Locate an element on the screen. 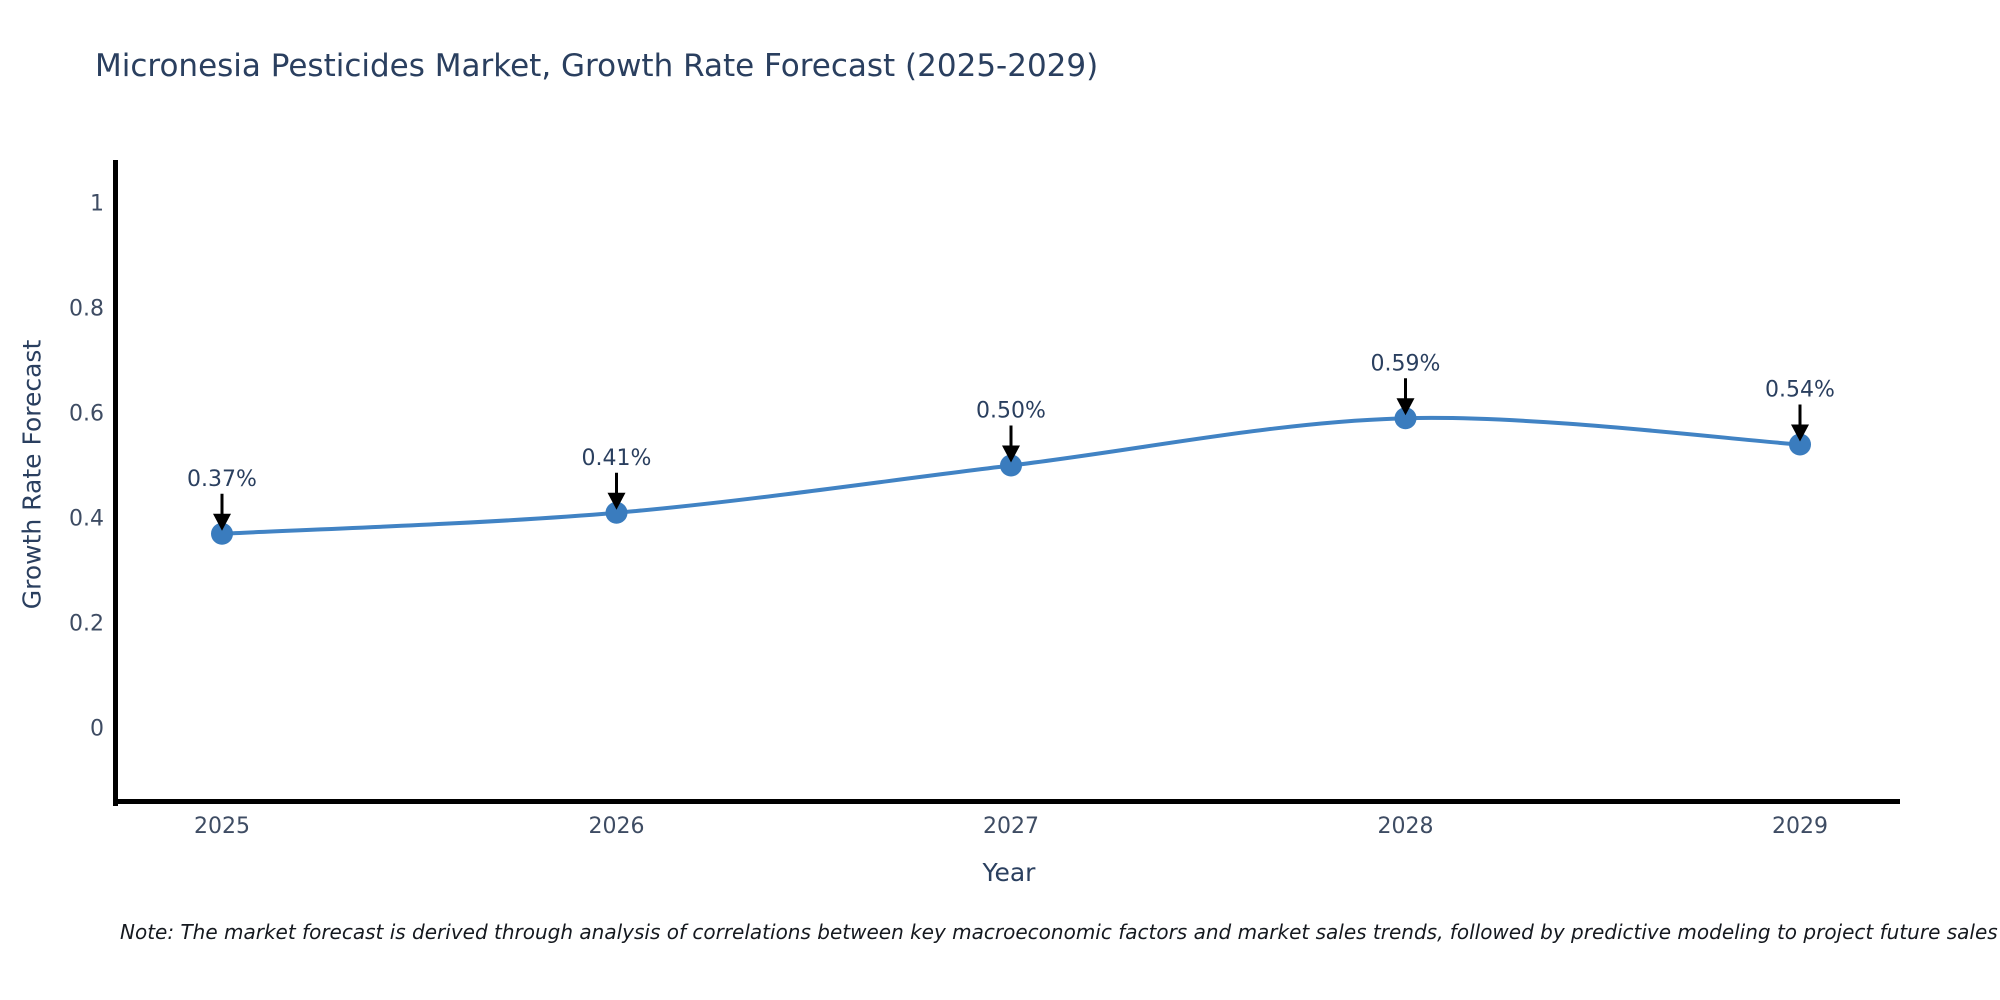 This screenshot has width=2000, height=1000. data-point-label: 0.41% is located at coordinates (617, 458).